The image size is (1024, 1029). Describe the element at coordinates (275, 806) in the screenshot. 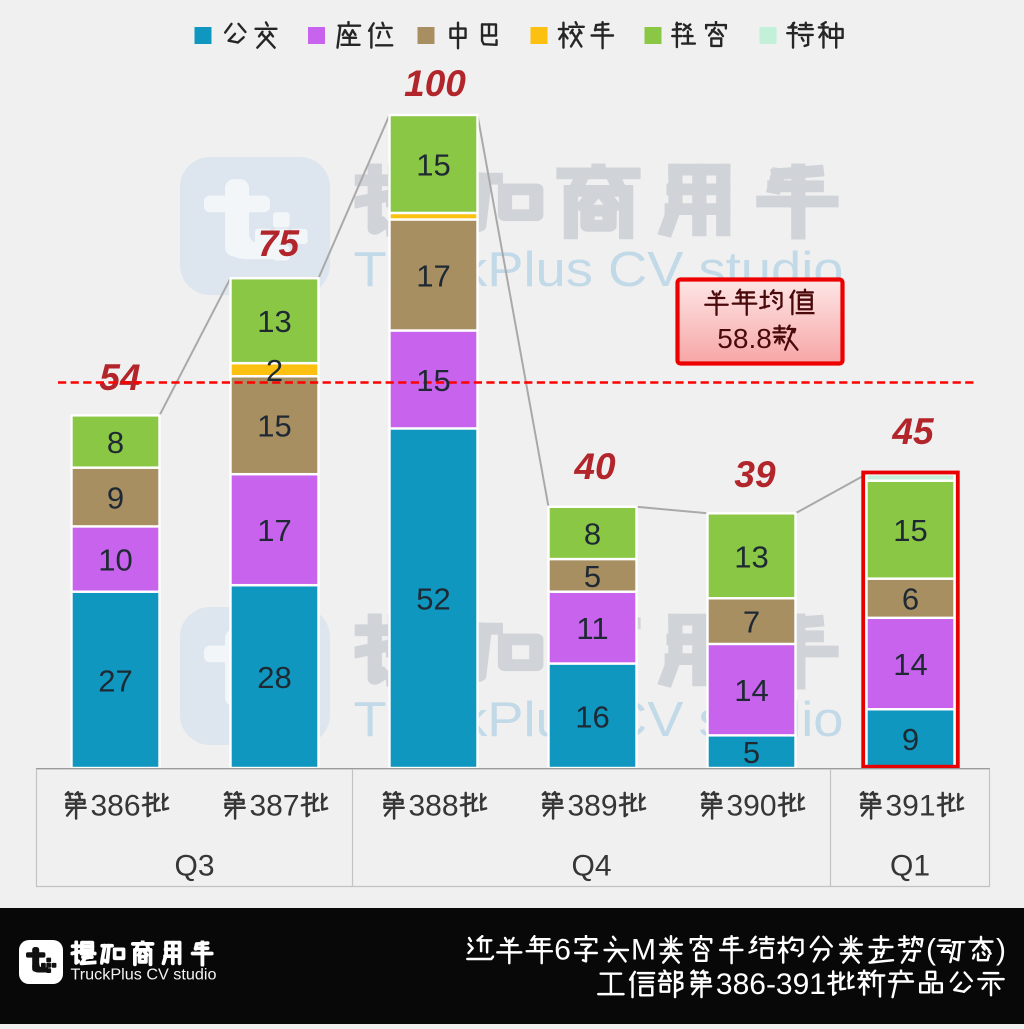

I see `svg-text: 387` at that location.